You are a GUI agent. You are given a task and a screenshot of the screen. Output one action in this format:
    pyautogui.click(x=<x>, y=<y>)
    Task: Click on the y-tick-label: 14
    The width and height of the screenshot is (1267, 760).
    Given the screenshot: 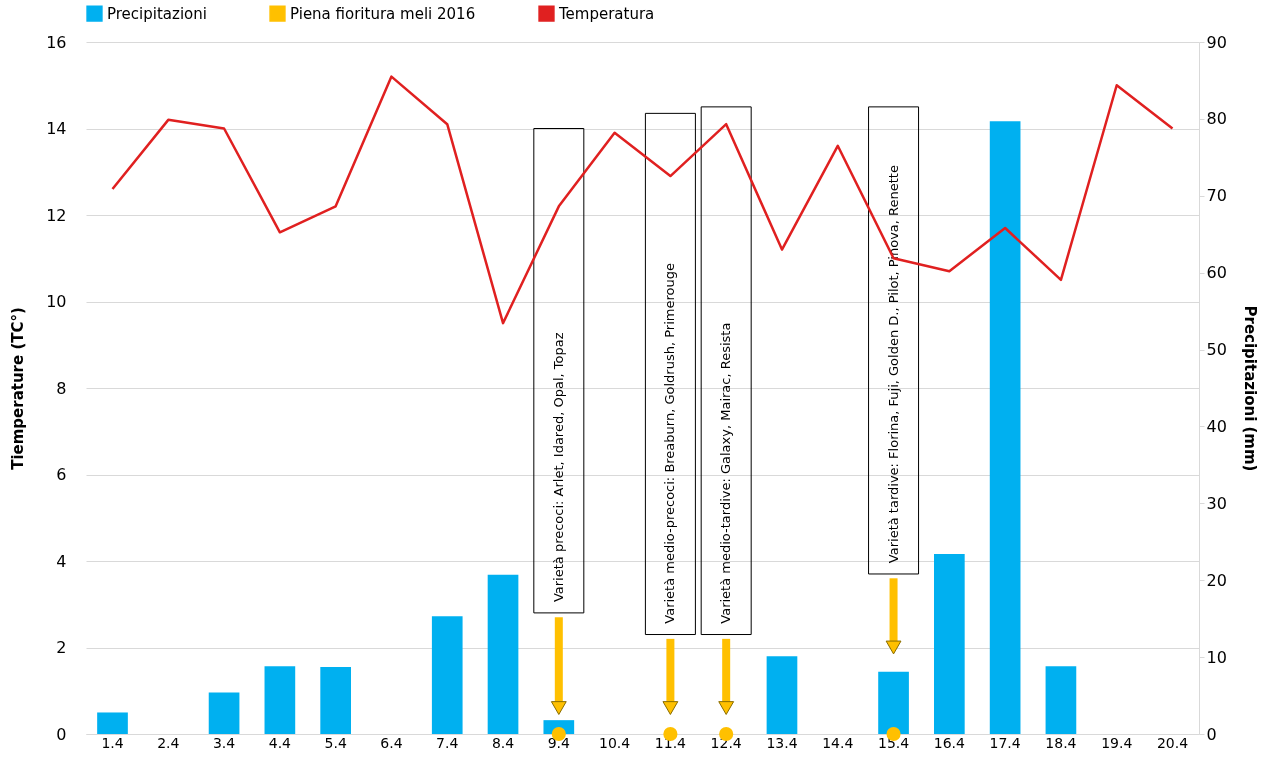 What is the action you would take?
    pyautogui.click(x=56, y=128)
    